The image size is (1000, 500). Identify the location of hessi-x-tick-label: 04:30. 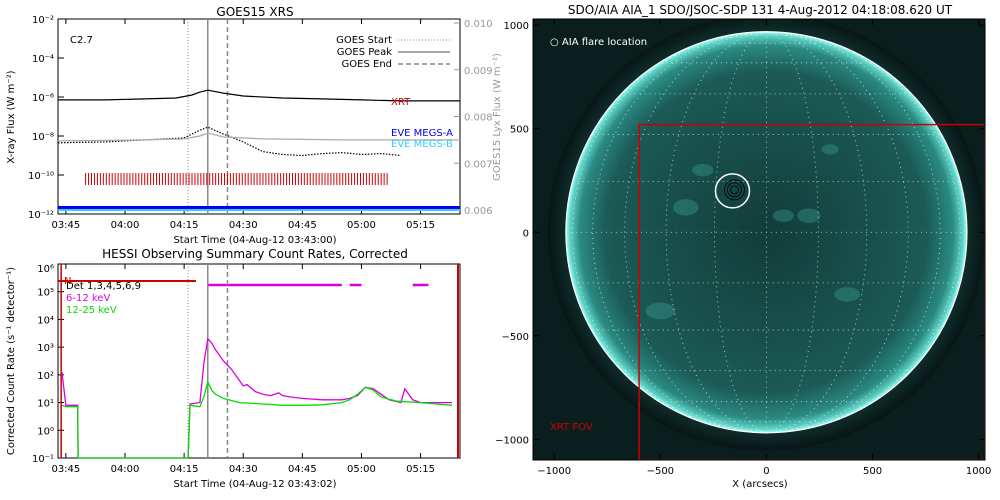
(243, 469).